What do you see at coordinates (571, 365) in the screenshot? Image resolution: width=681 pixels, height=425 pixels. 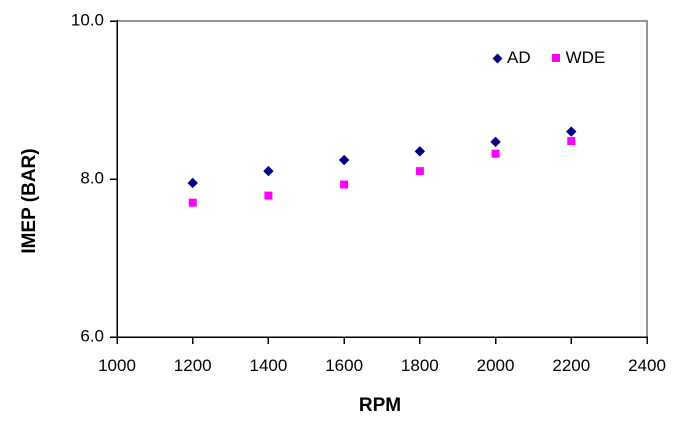 I see `x-tick-label: 2200` at bounding box center [571, 365].